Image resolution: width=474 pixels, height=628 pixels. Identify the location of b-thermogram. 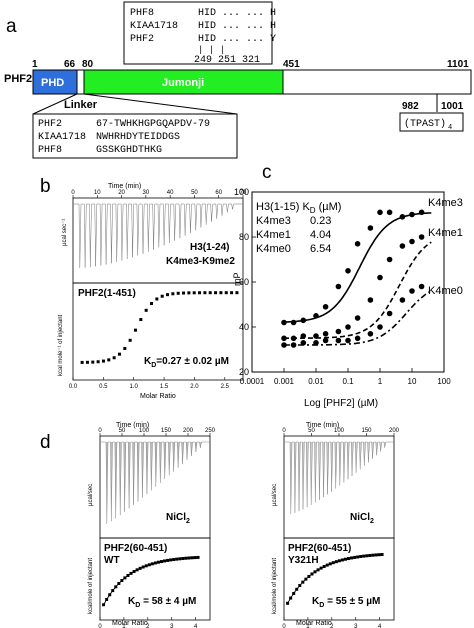
(158, 236).